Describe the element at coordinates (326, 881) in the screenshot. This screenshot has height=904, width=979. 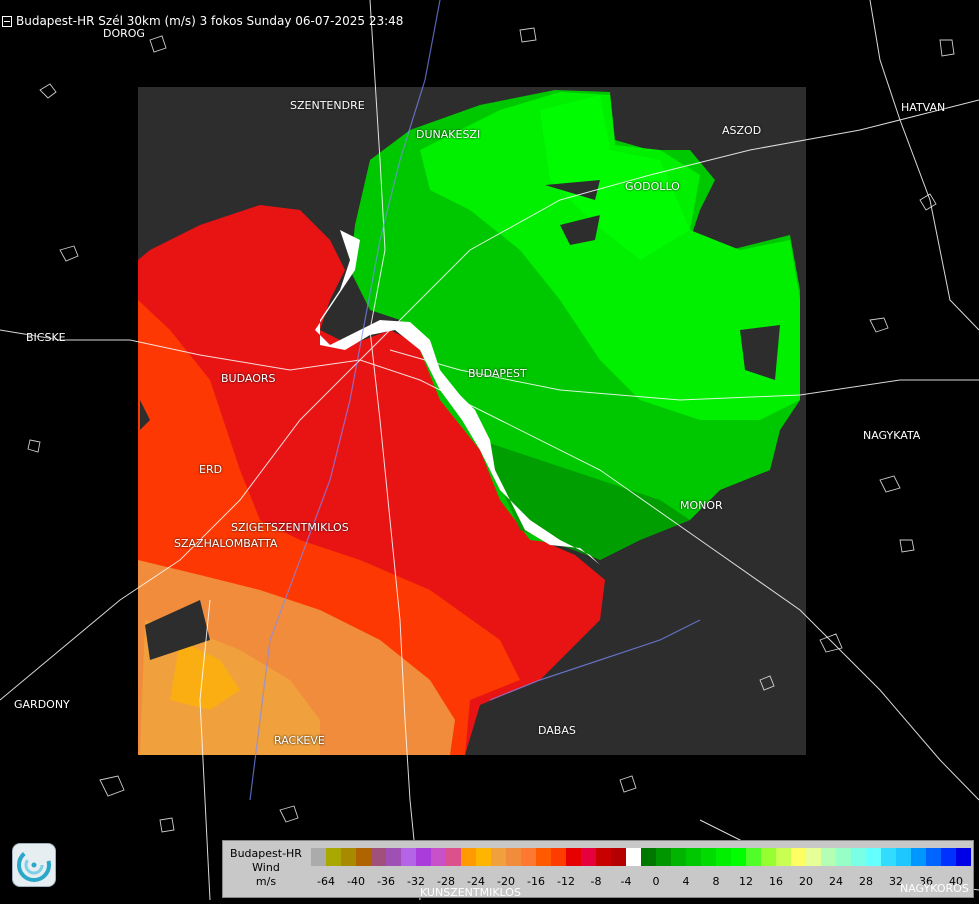
I see `legend-tick-label: -64` at that location.